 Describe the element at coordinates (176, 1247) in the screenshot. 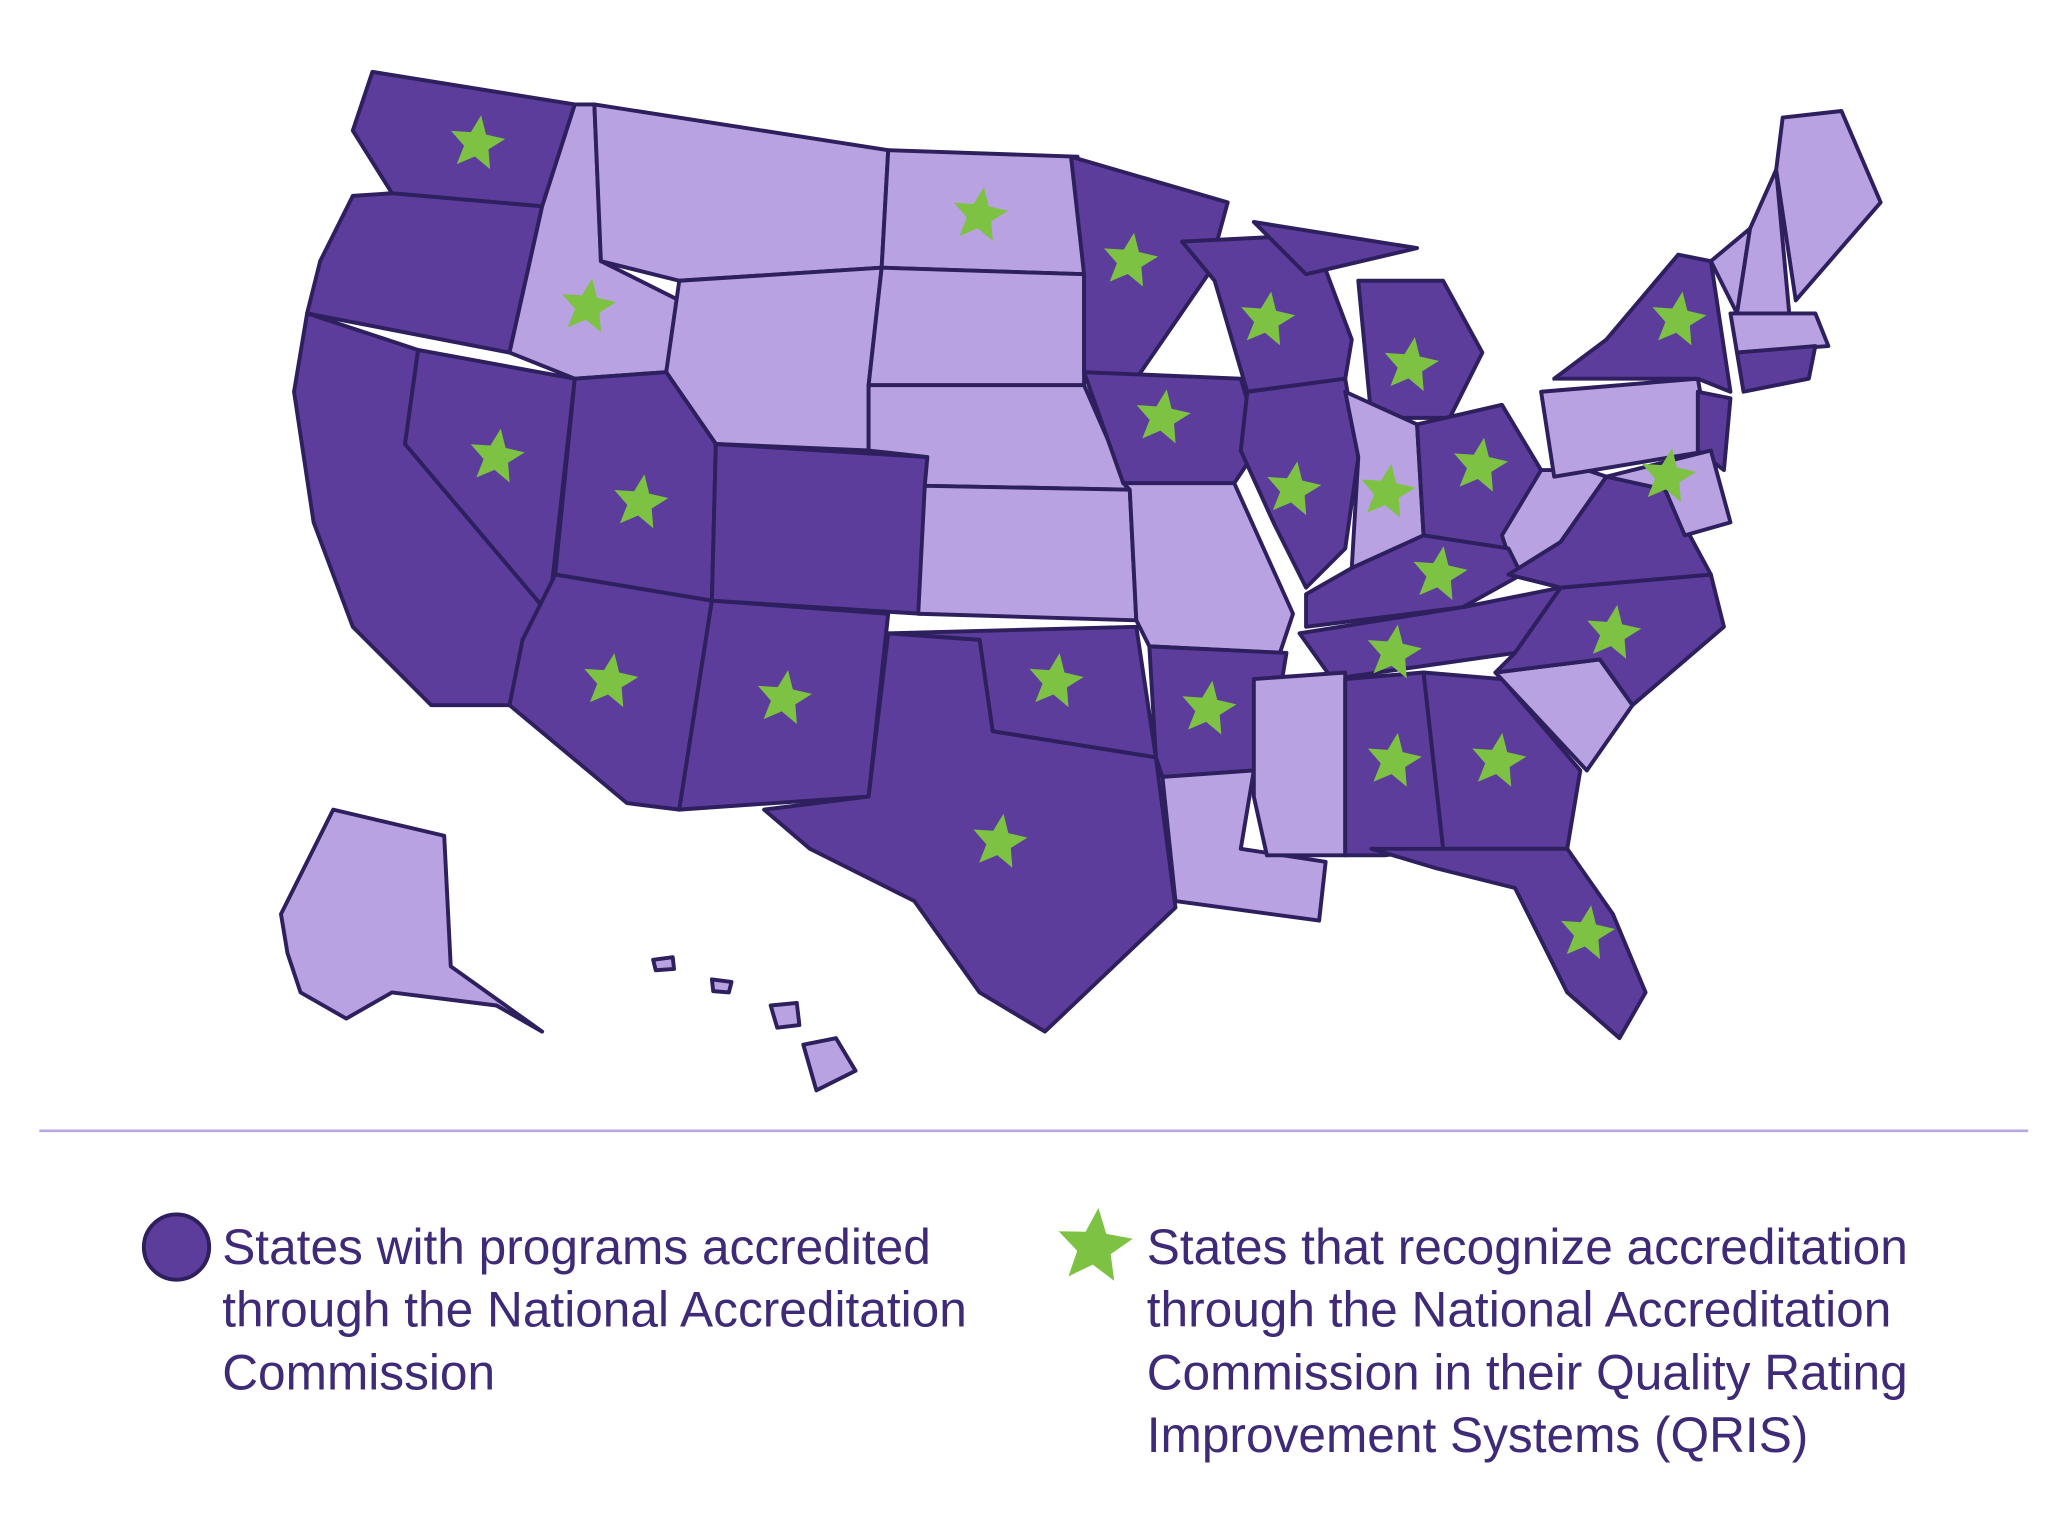

I see `legend-circle` at that location.